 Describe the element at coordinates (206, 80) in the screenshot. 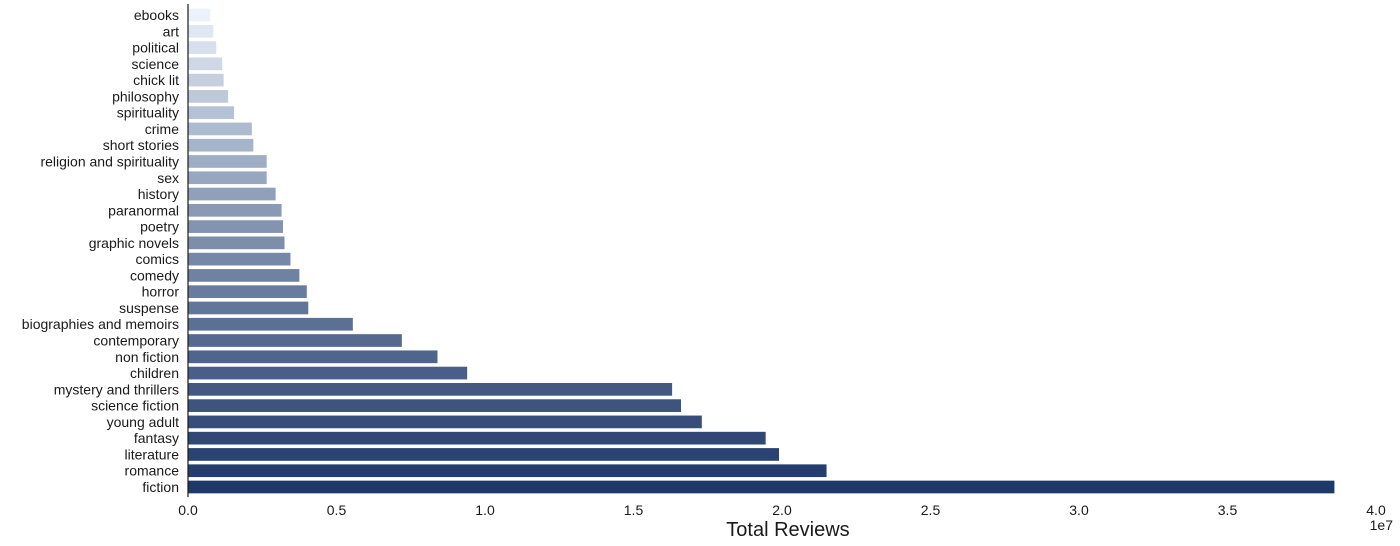

I see `bar-chick-lit` at that location.